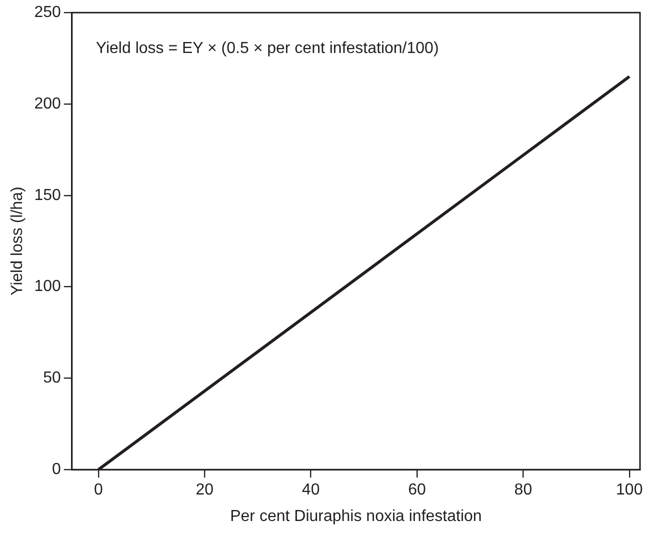 This screenshot has height=534, width=648. I want to click on y-tick-label: 100, so click(47, 287).